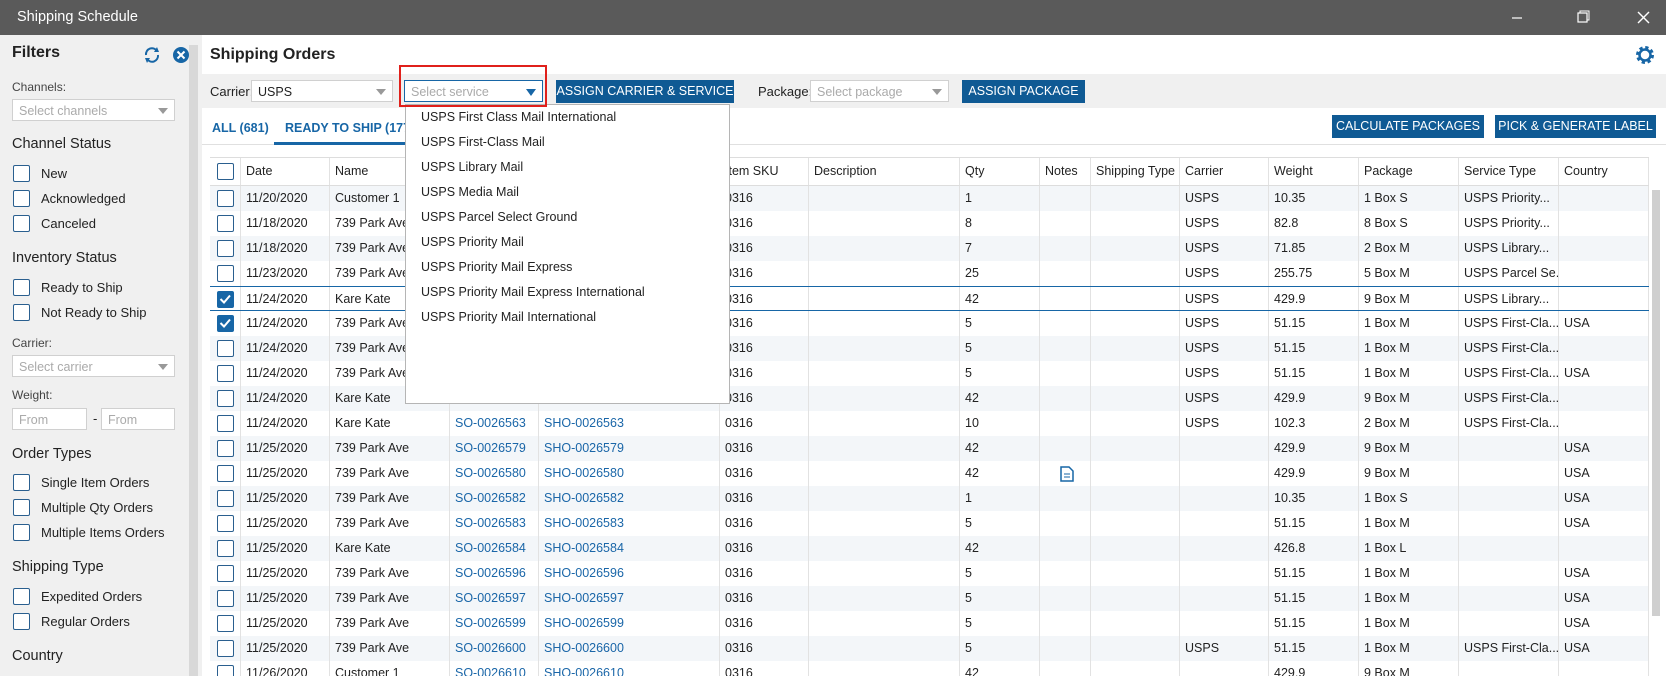  Describe the element at coordinates (494, 523) in the screenshot. I see `cell: SO-0026583` at that location.